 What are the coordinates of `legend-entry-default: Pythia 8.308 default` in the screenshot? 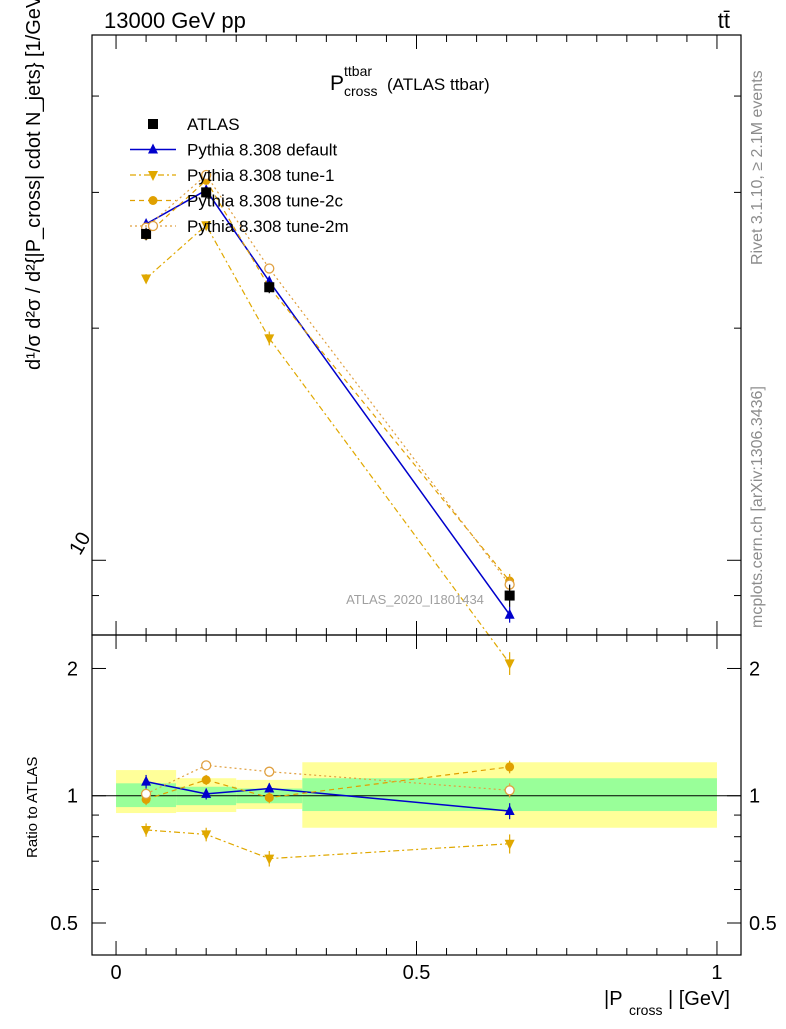 It's located at (234, 150).